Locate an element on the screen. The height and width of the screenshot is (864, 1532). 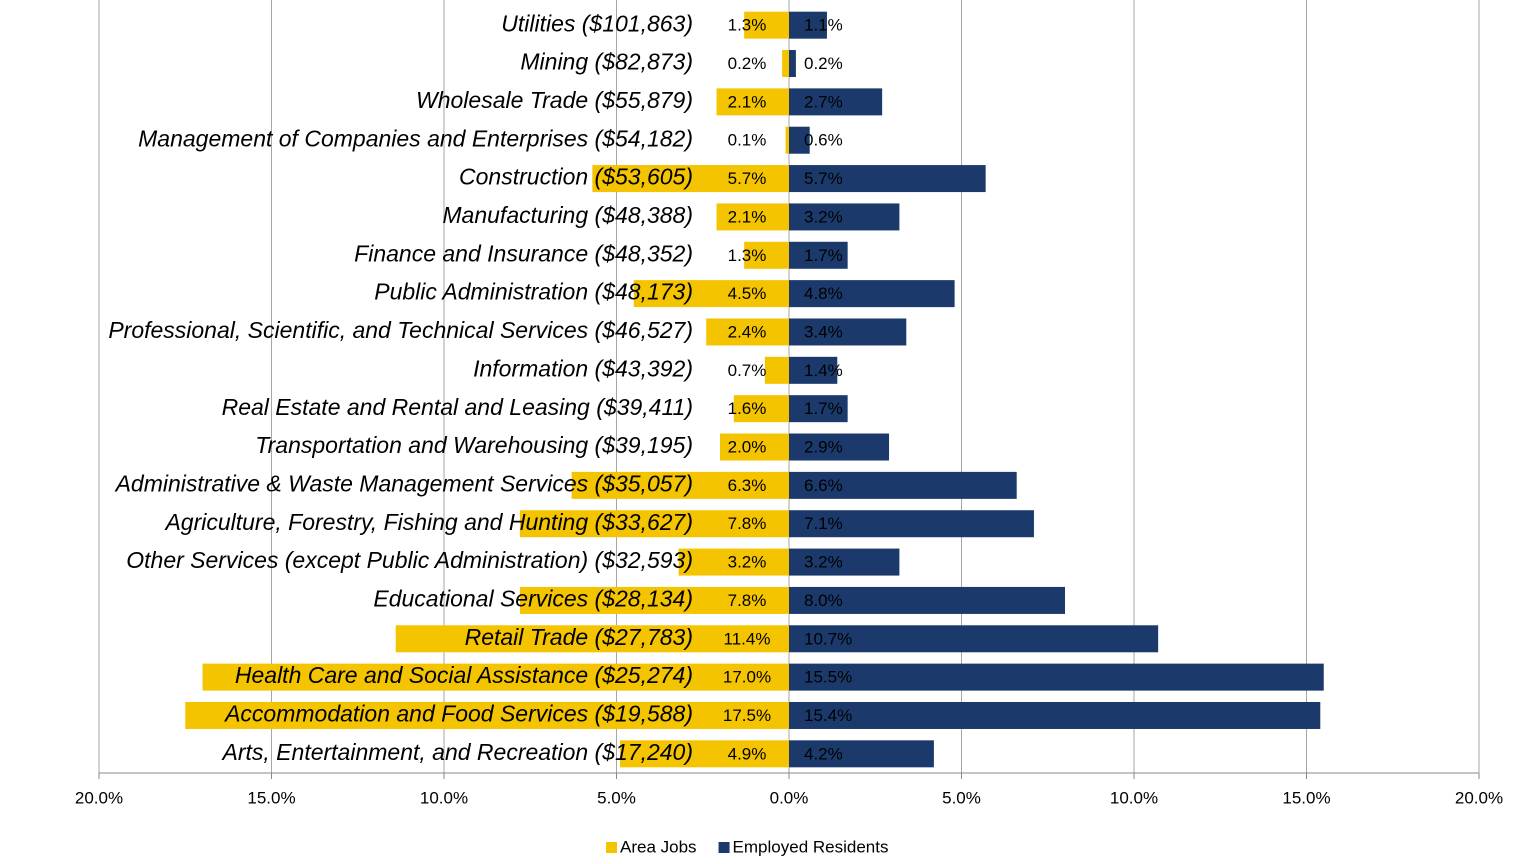
data-label: 2.4% is located at coordinates (747, 331).